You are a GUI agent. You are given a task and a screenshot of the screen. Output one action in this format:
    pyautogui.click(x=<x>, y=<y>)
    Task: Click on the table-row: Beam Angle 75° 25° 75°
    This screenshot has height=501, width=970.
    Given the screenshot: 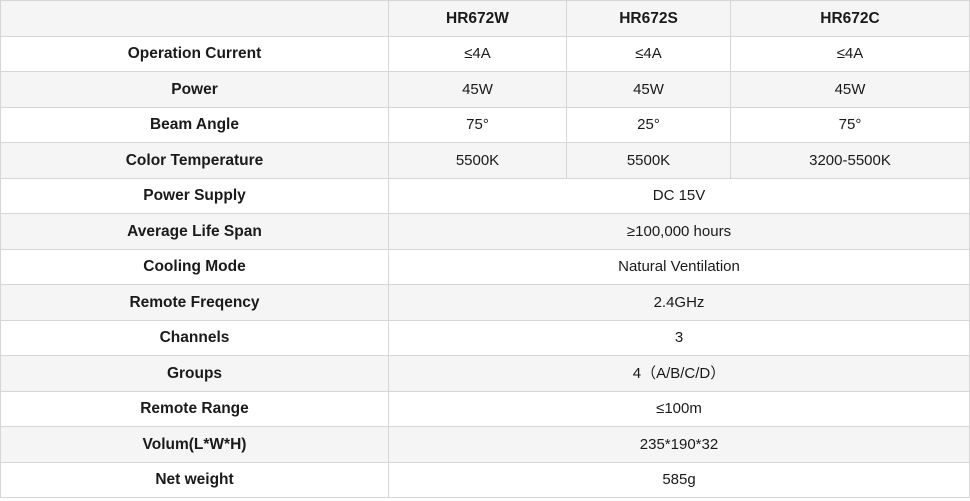 What is the action you would take?
    pyautogui.click(x=485, y=124)
    